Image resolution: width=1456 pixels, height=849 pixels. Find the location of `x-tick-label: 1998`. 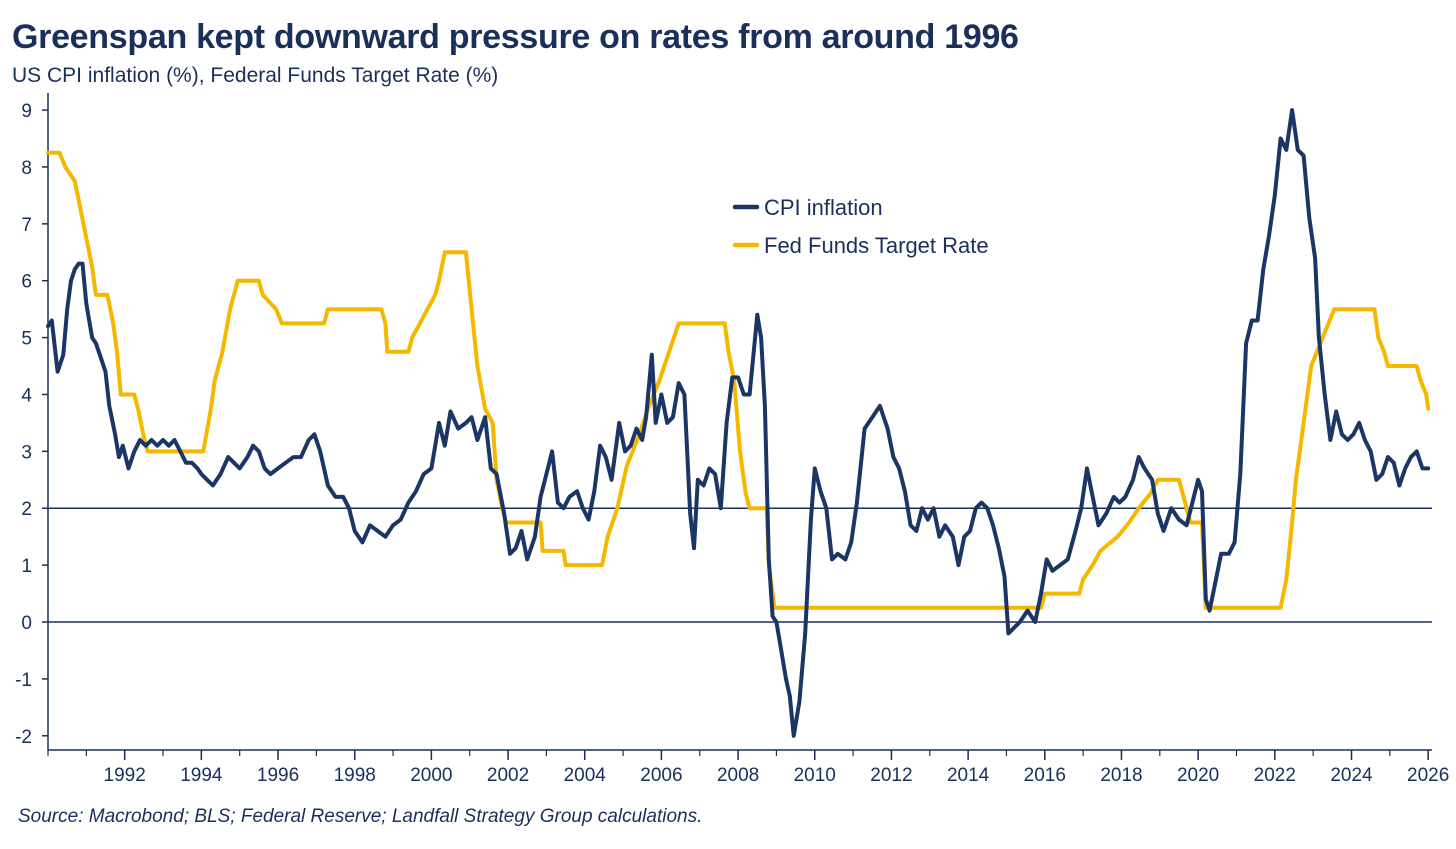

x-tick-label: 1998 is located at coordinates (355, 775).